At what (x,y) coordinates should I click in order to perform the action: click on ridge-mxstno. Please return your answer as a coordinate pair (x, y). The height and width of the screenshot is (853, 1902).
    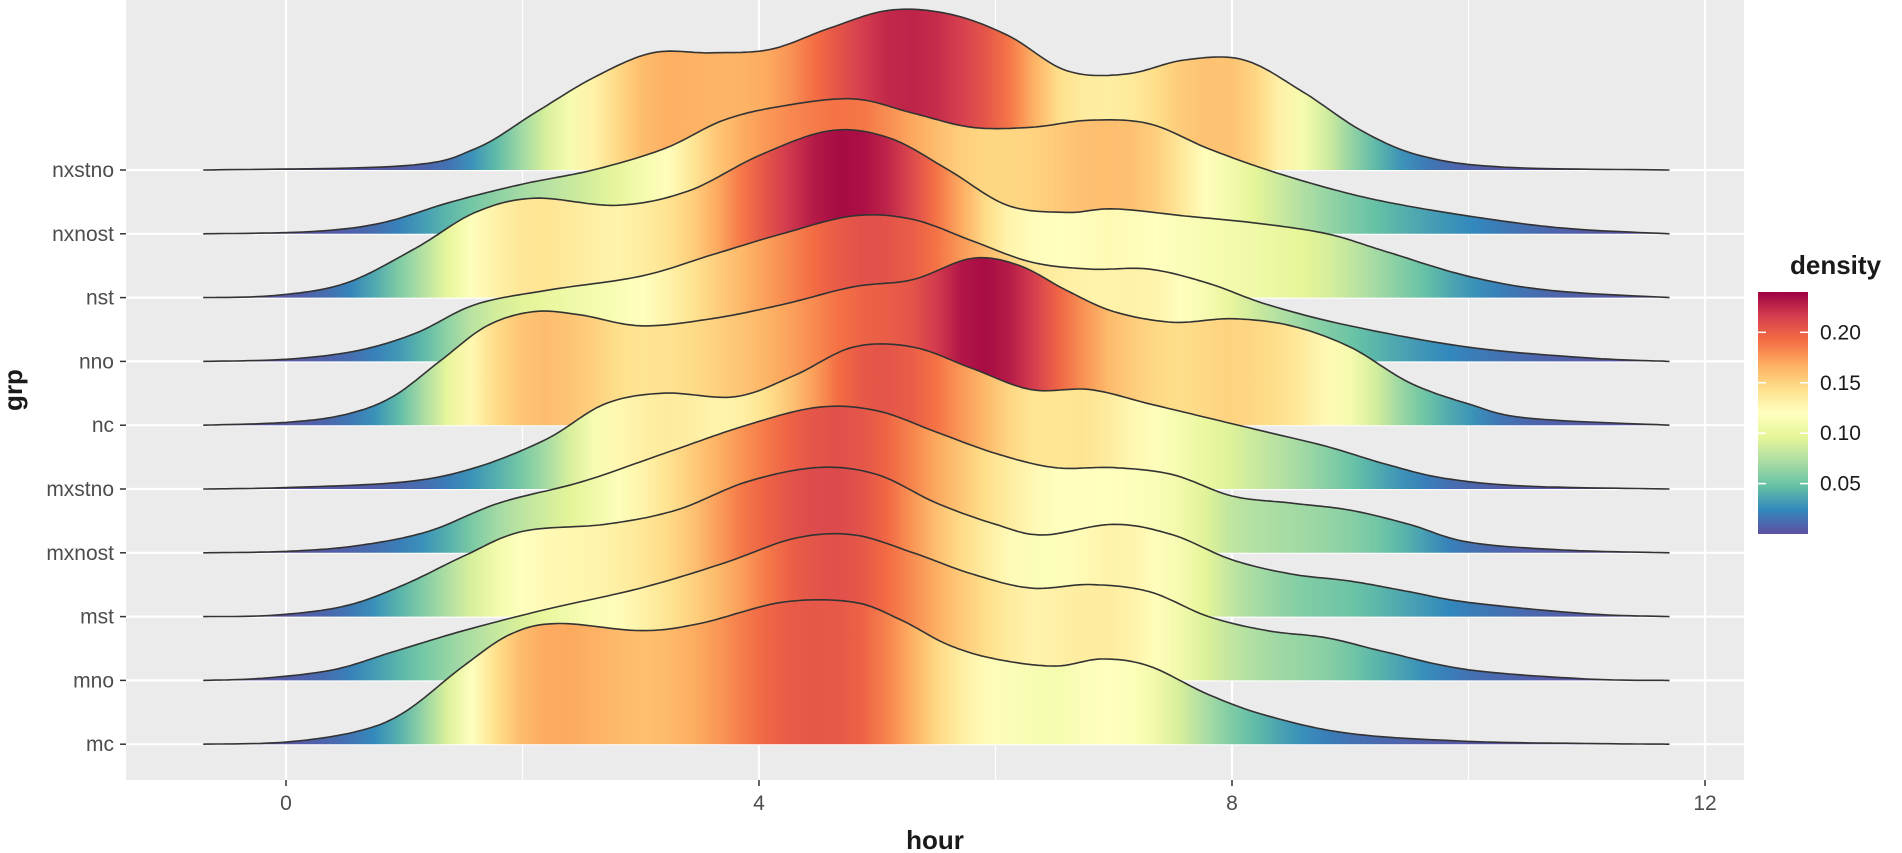
    Looking at the image, I should click on (936, 416).